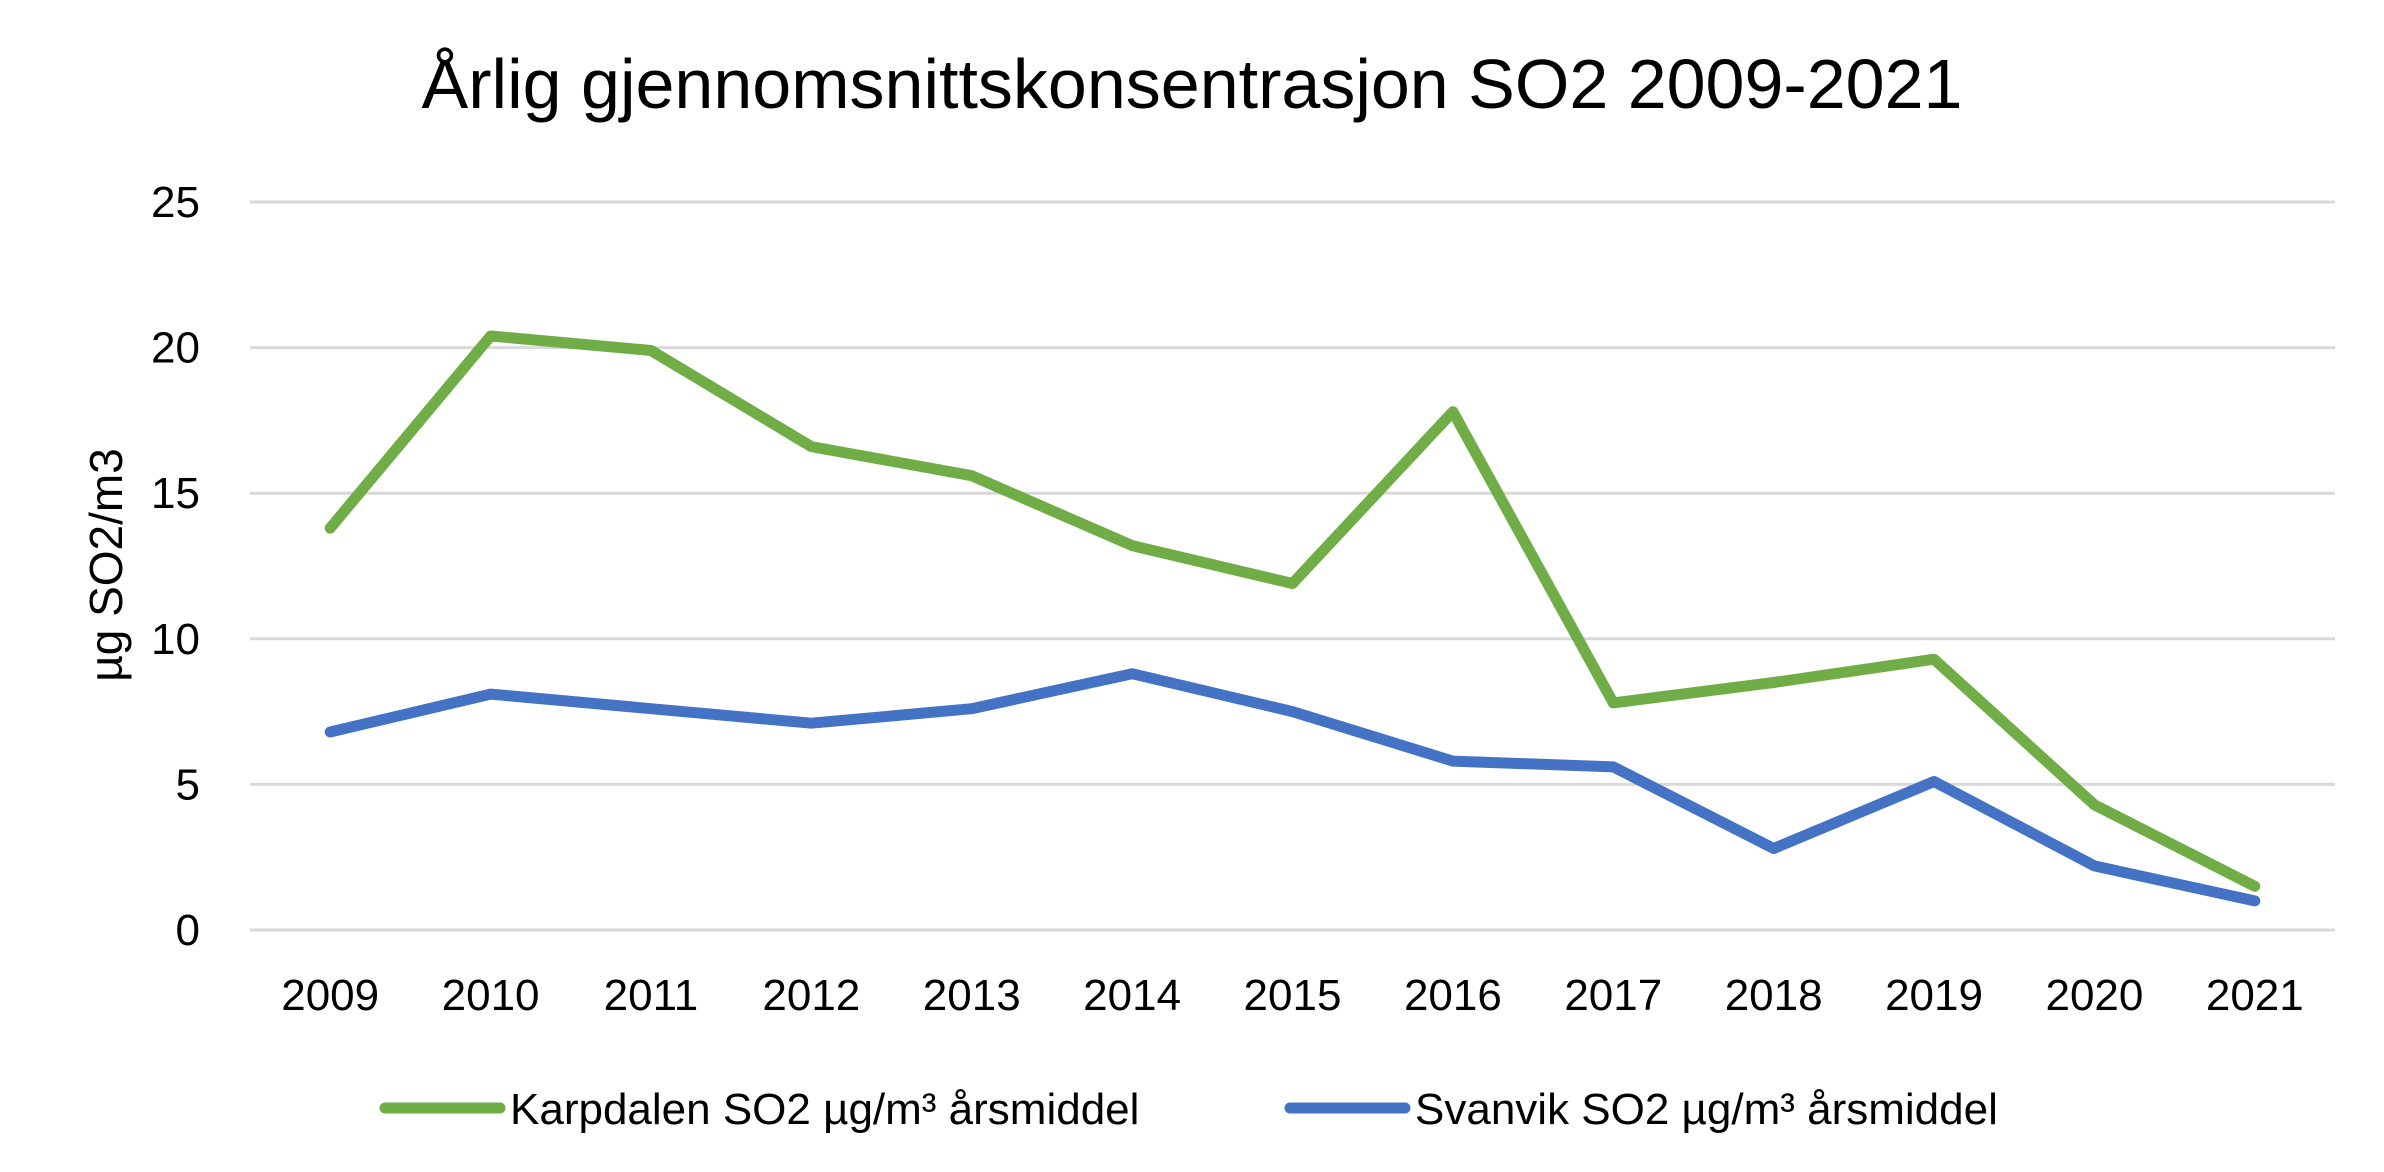  I want to click on x-tick-label: 2019, so click(1934, 995).